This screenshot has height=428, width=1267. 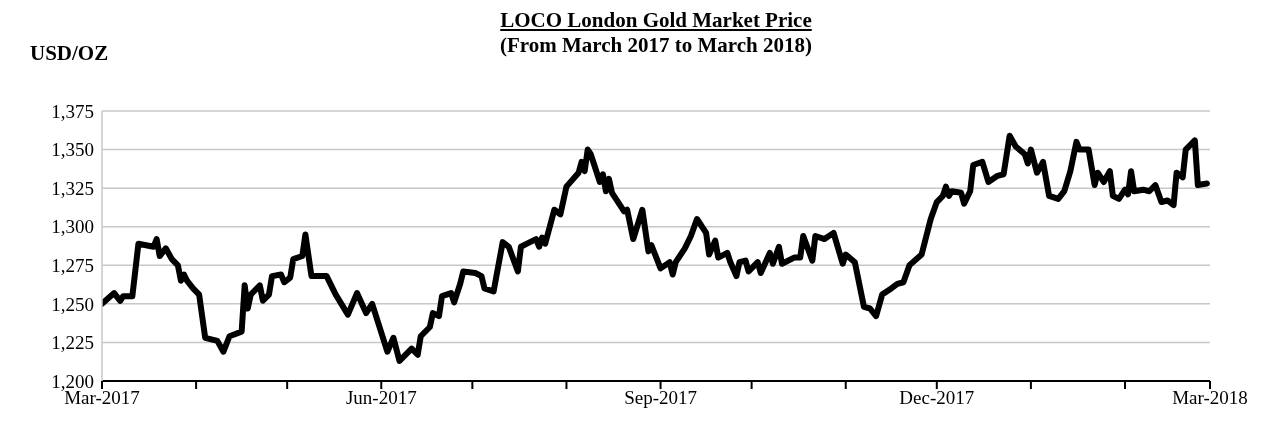 I want to click on y-tick-label: 1,250, so click(x=72, y=304).